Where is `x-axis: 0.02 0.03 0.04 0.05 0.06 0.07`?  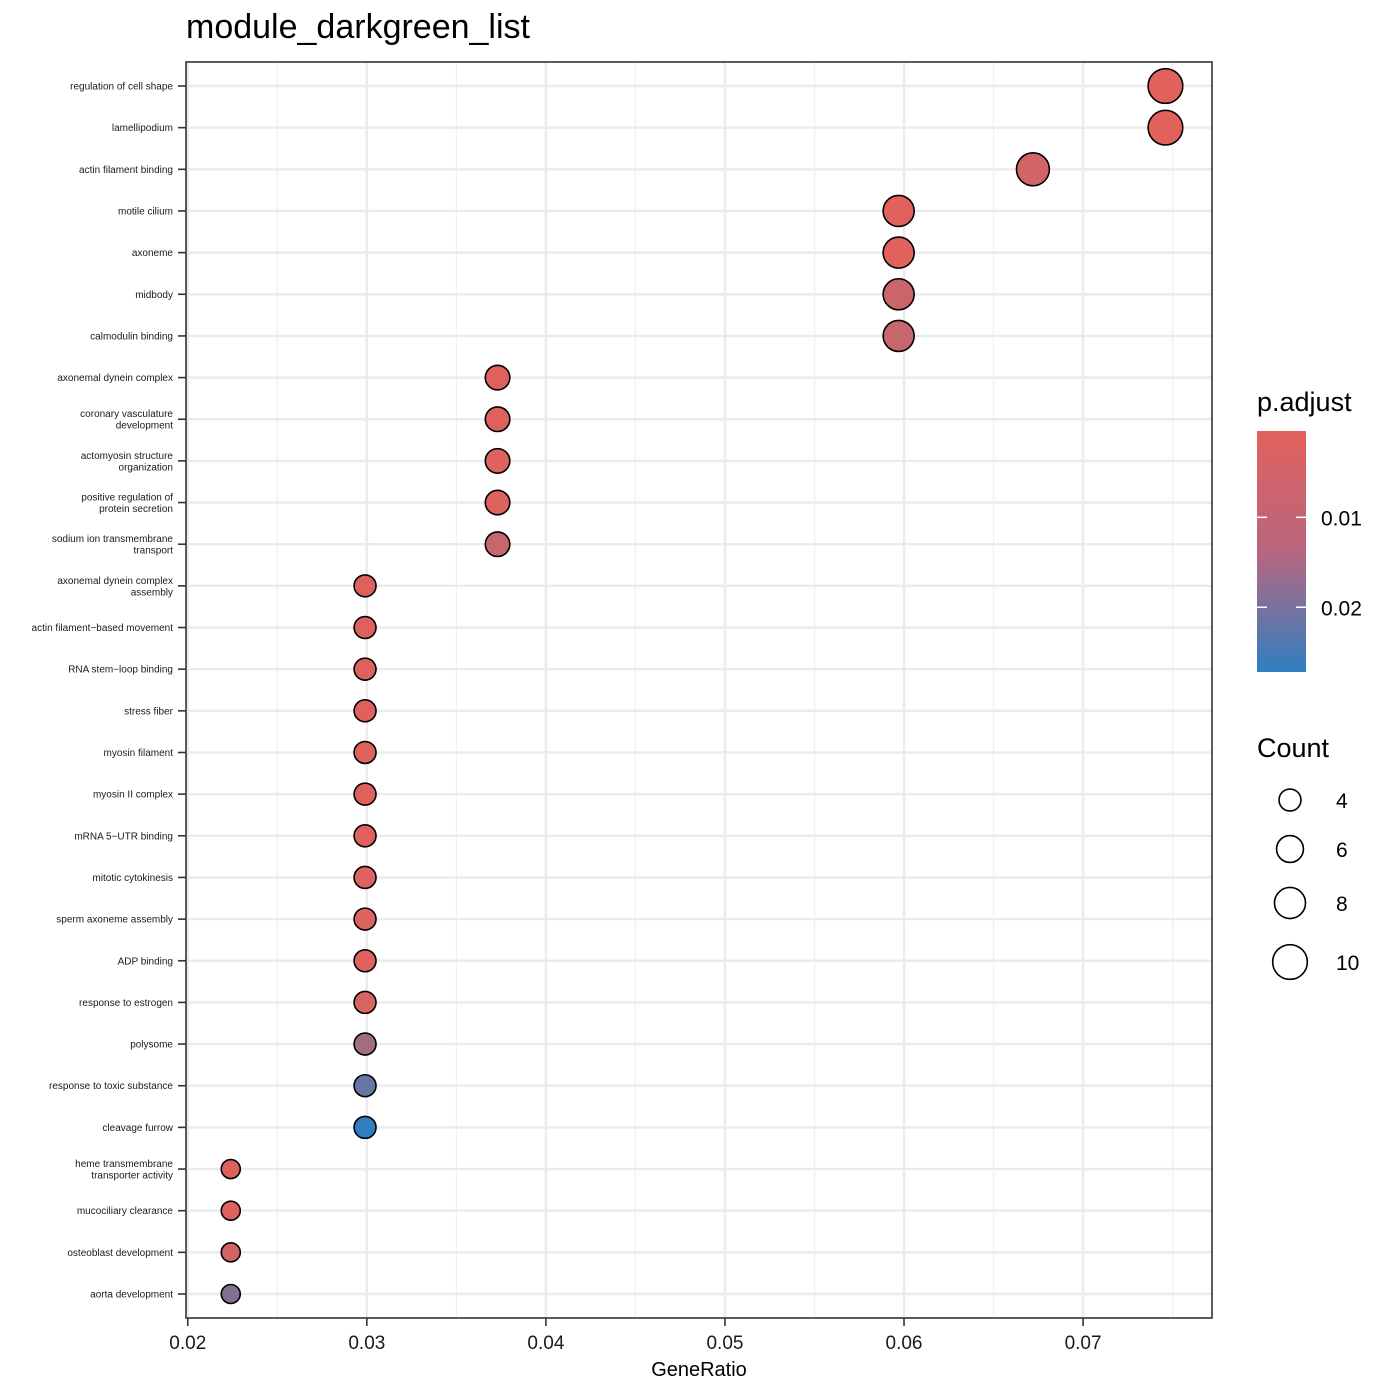 x-axis: 0.02 0.03 0.04 0.05 0.06 0.07 is located at coordinates (635, 1336).